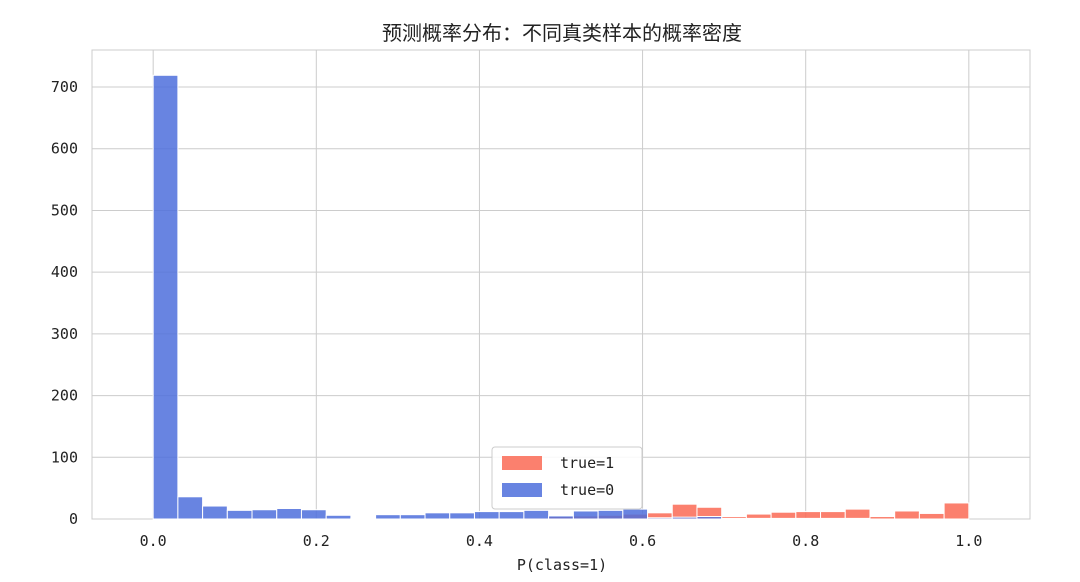 The height and width of the screenshot is (582, 1080). I want to click on legend: true=1 true=0, so click(567, 478).